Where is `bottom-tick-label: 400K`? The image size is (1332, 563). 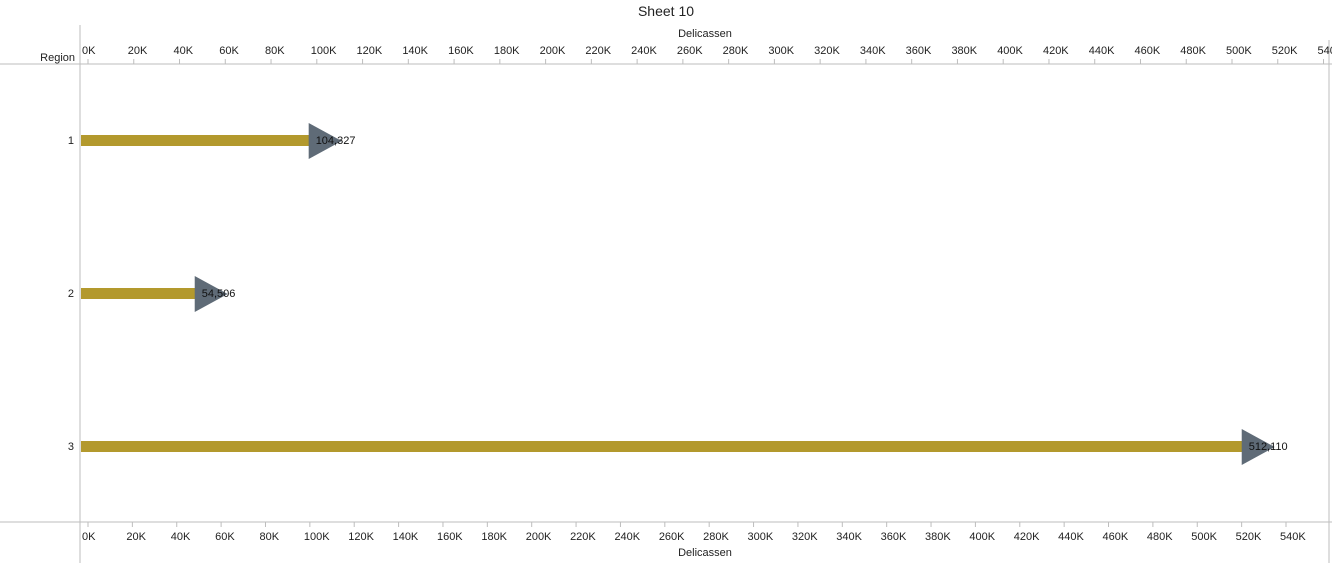
bottom-tick-label: 400K is located at coordinates (982, 537).